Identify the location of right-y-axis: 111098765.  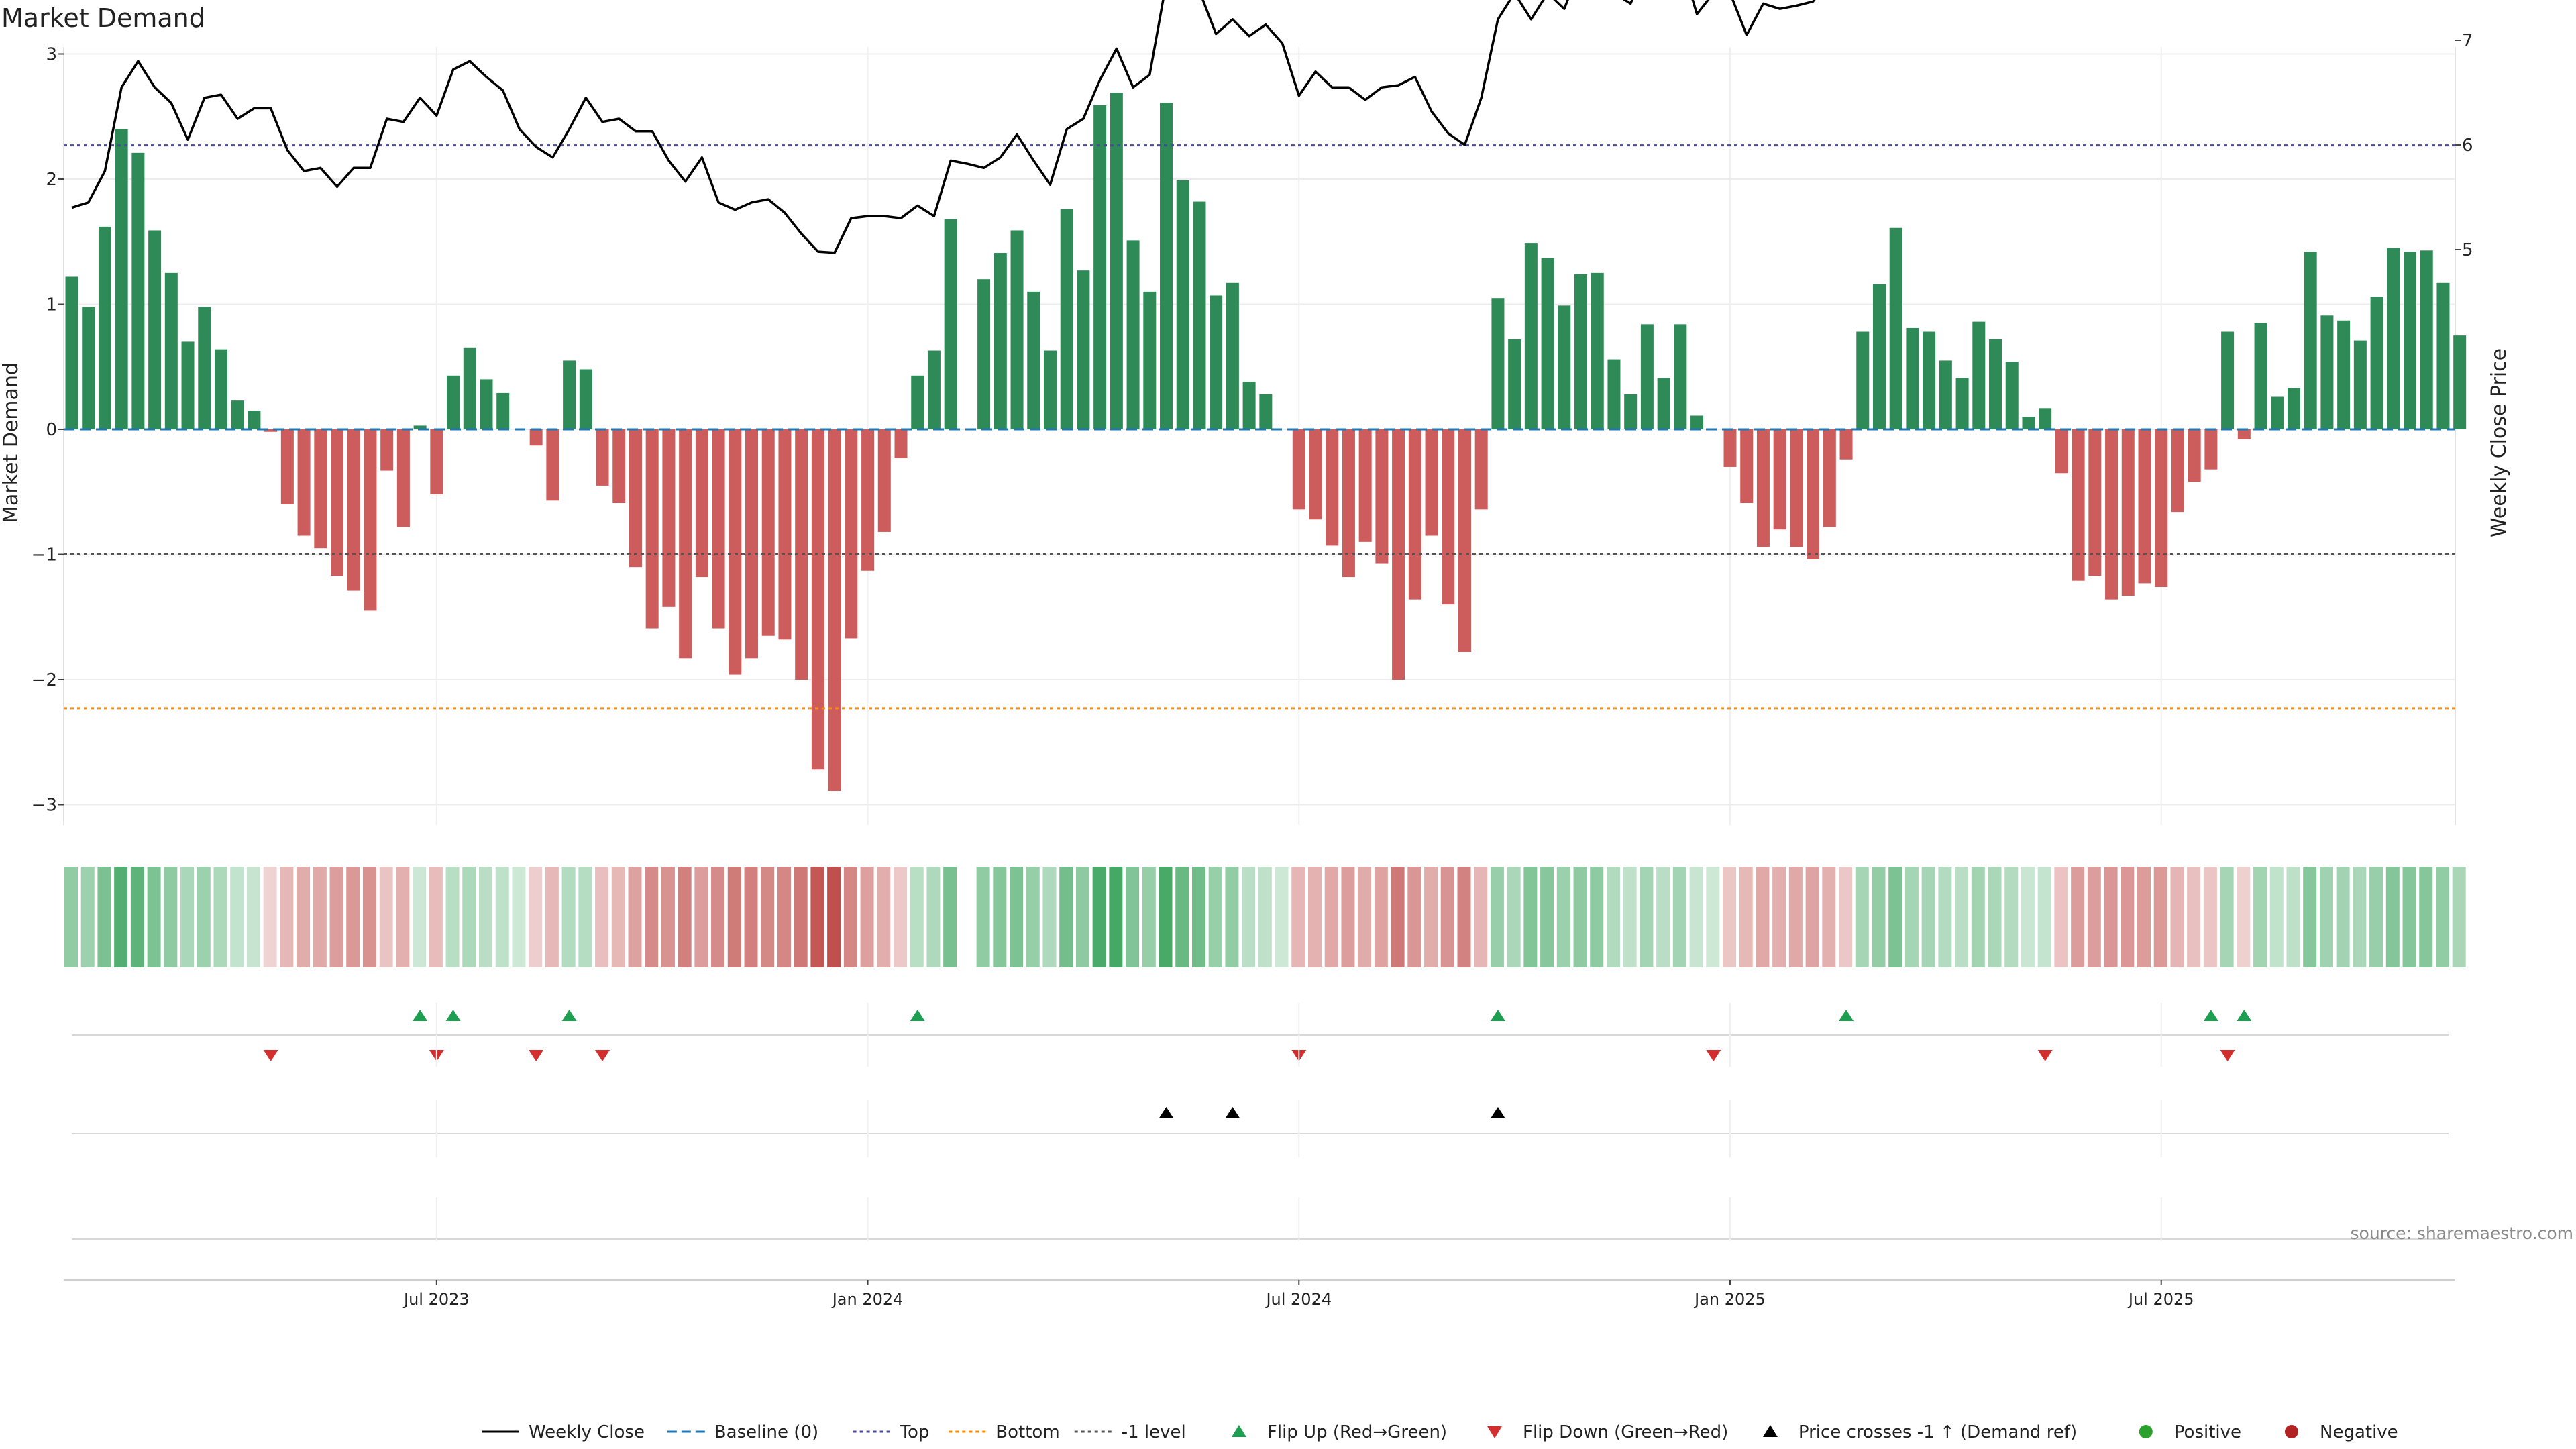
(2464, 145).